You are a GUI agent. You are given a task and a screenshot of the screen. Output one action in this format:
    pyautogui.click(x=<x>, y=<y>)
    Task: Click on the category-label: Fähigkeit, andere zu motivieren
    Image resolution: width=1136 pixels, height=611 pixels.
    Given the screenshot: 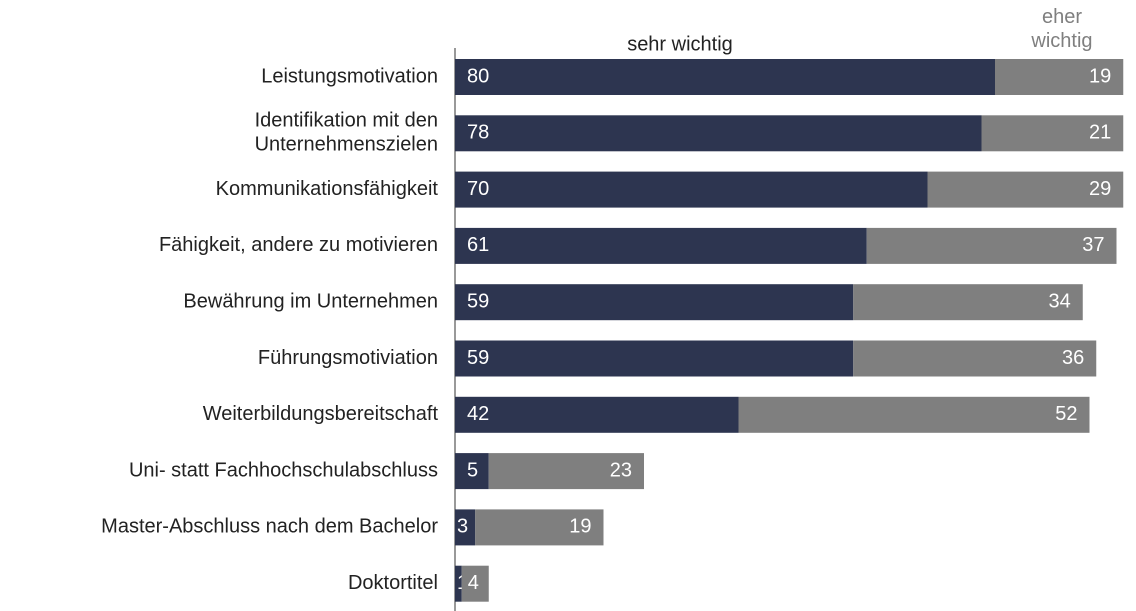 What is the action you would take?
    pyautogui.click(x=298, y=245)
    